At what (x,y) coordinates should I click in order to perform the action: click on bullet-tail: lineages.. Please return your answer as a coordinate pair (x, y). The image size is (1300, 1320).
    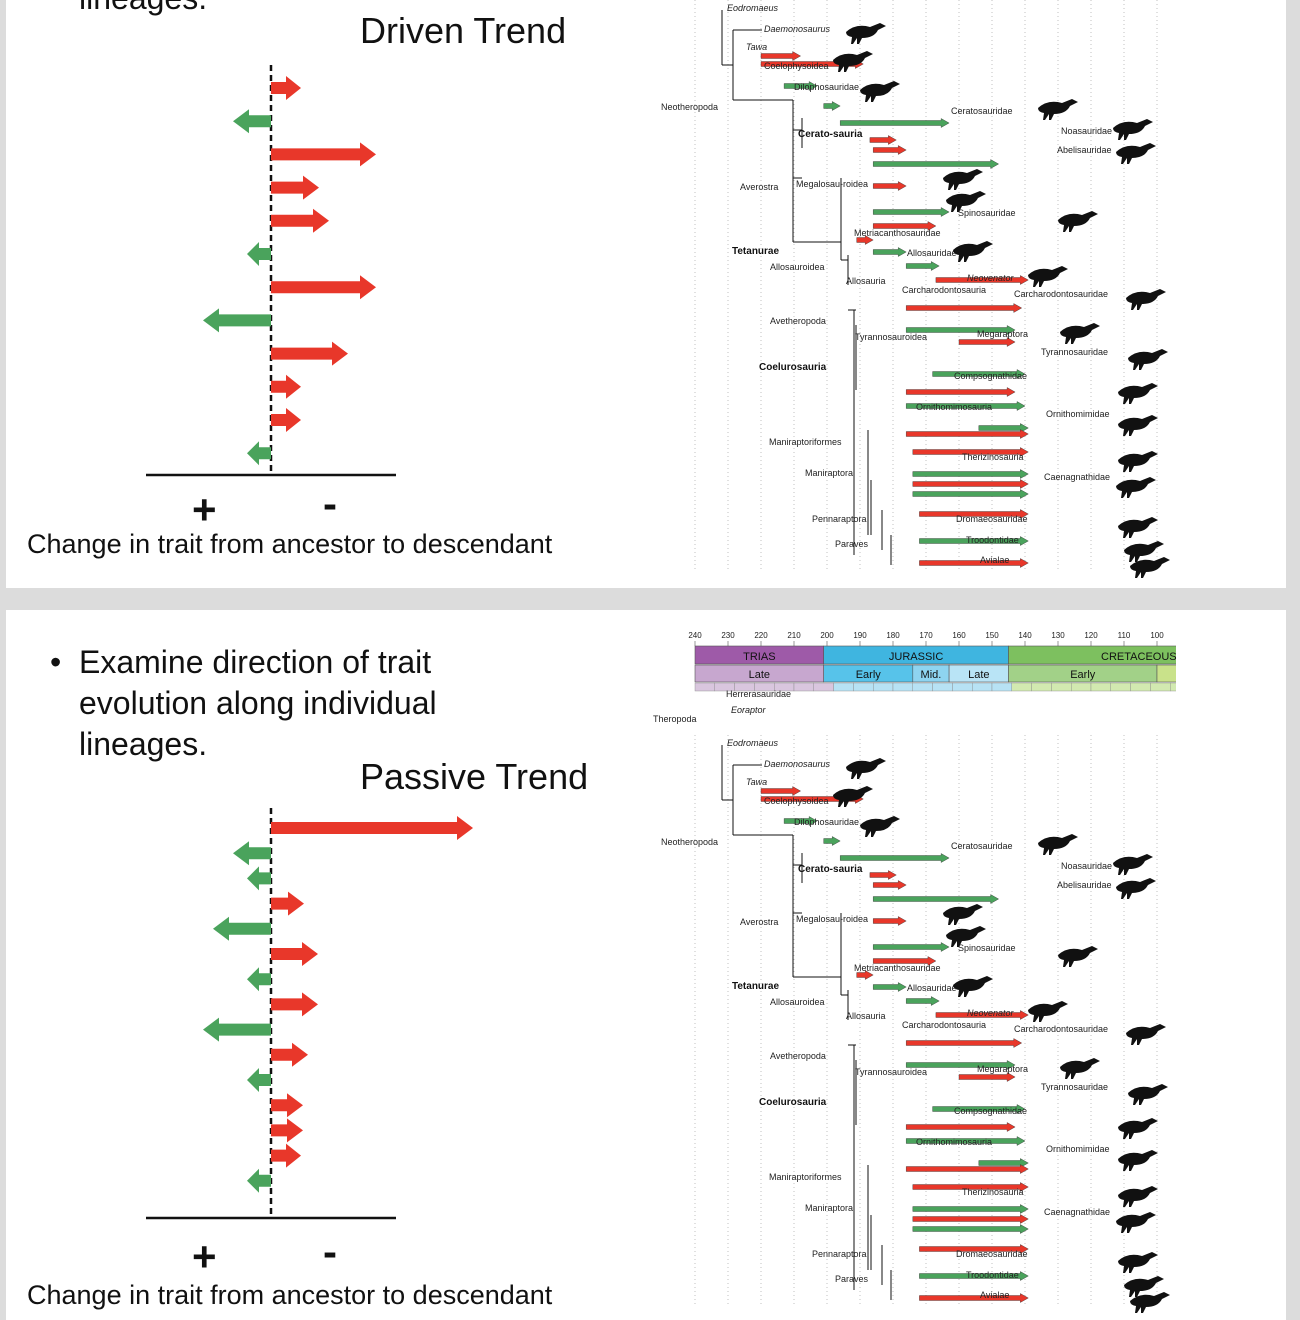
    Looking at the image, I should click on (143, 9).